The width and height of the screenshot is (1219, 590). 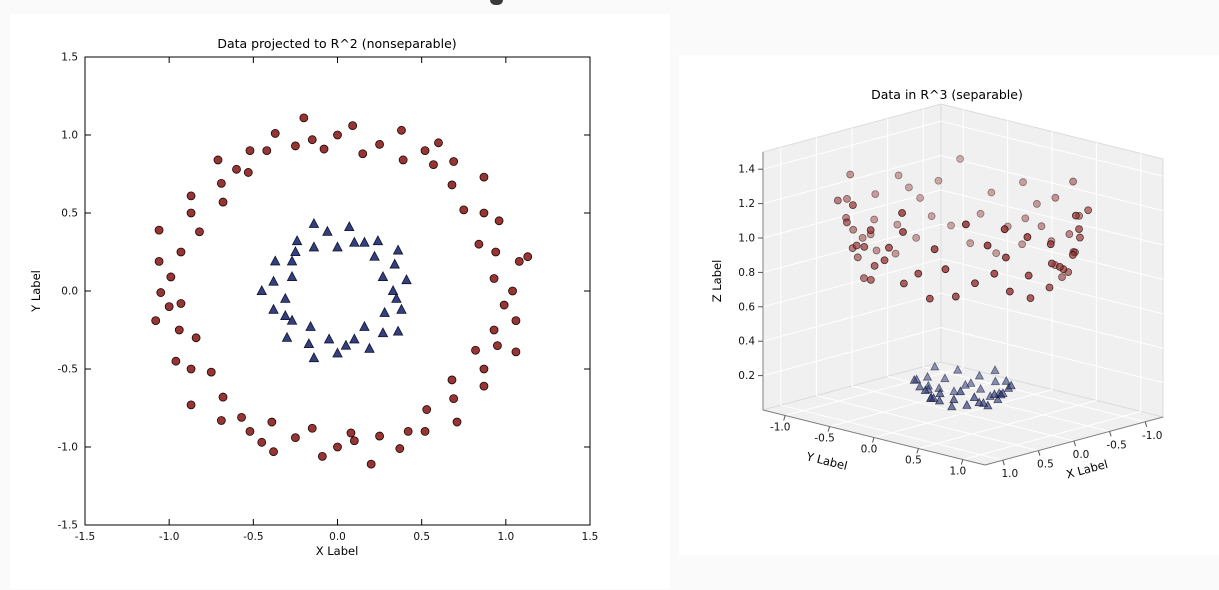 What do you see at coordinates (746, 307) in the screenshot?
I see `z-tick-label: 0.6` at bounding box center [746, 307].